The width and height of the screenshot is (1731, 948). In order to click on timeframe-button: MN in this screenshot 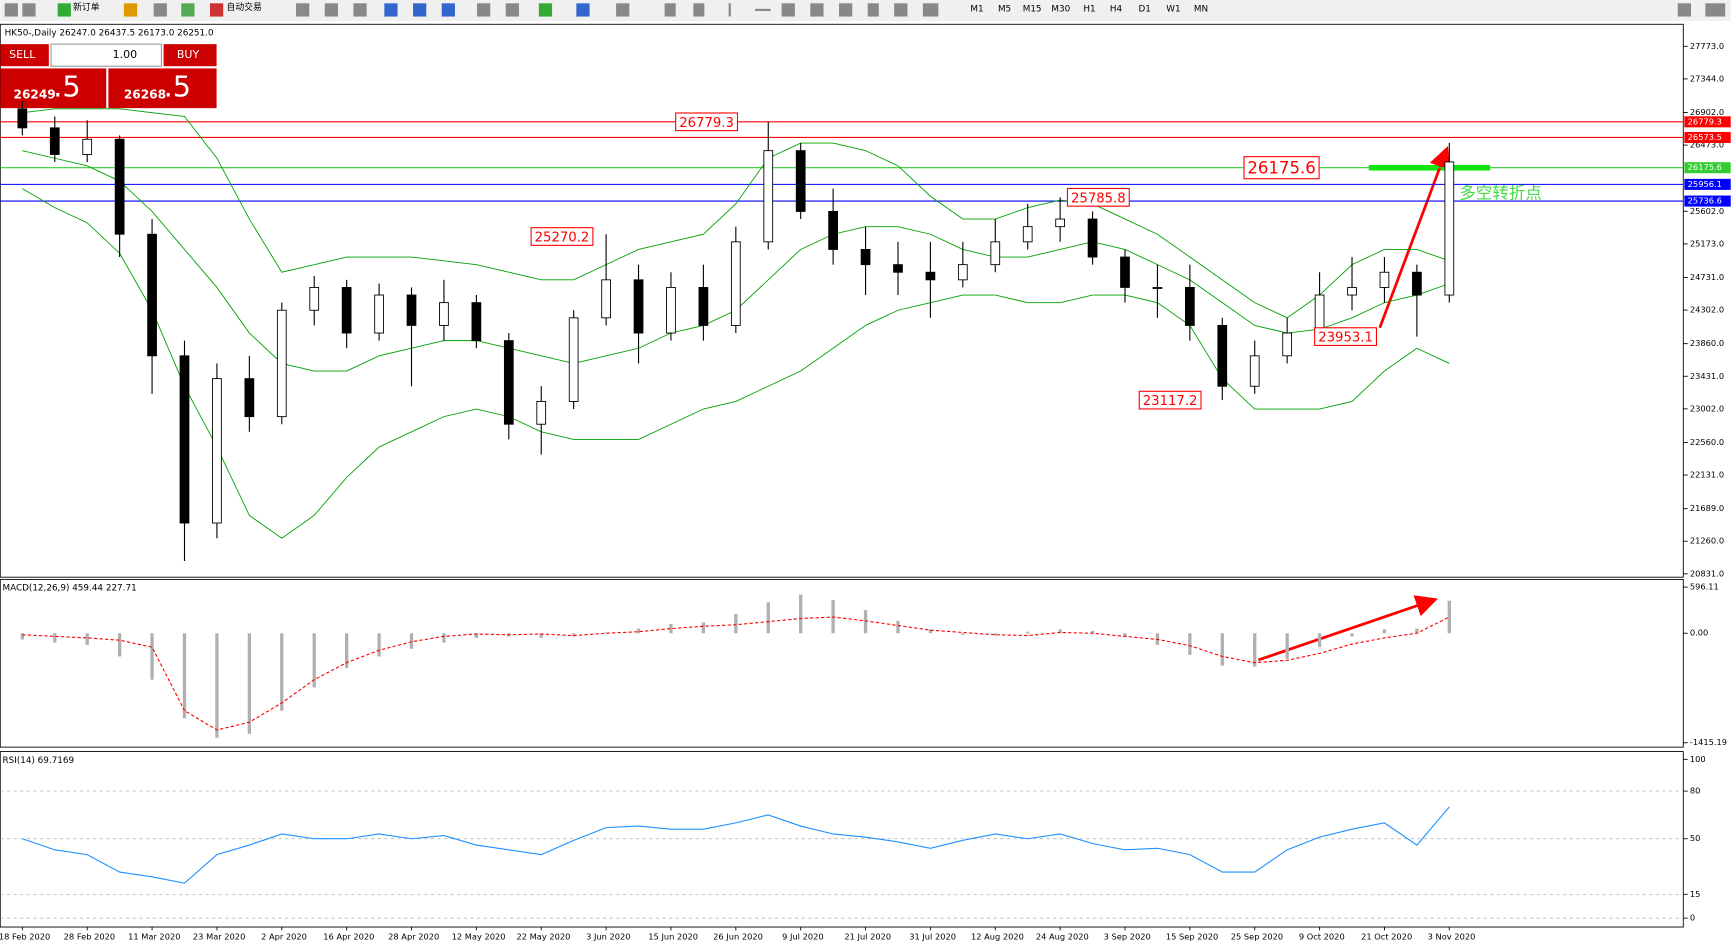, I will do `click(1201, 9)`.